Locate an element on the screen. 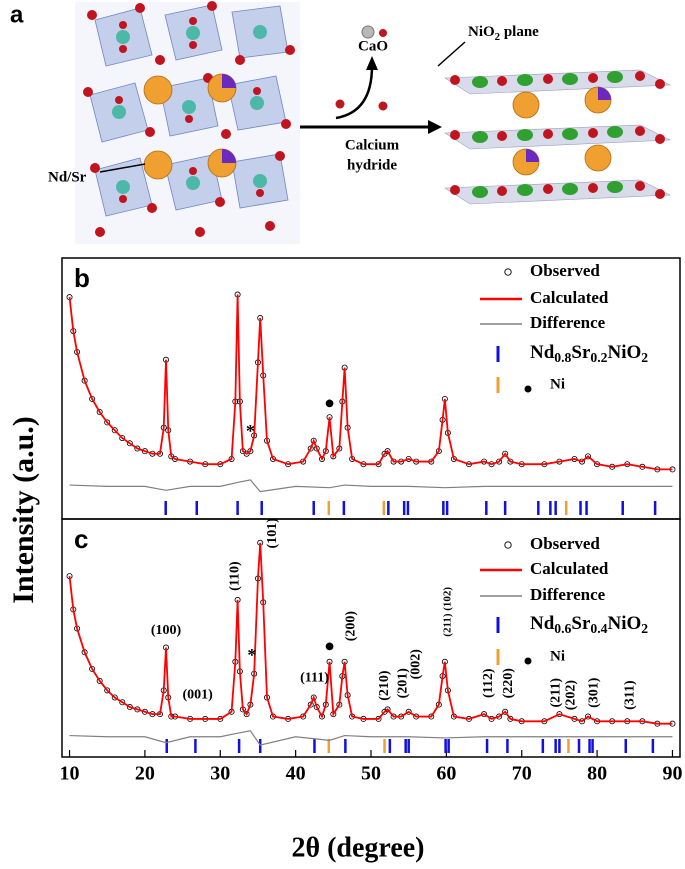 The width and height of the screenshot is (685, 869). annotation: (110) is located at coordinates (235, 576).